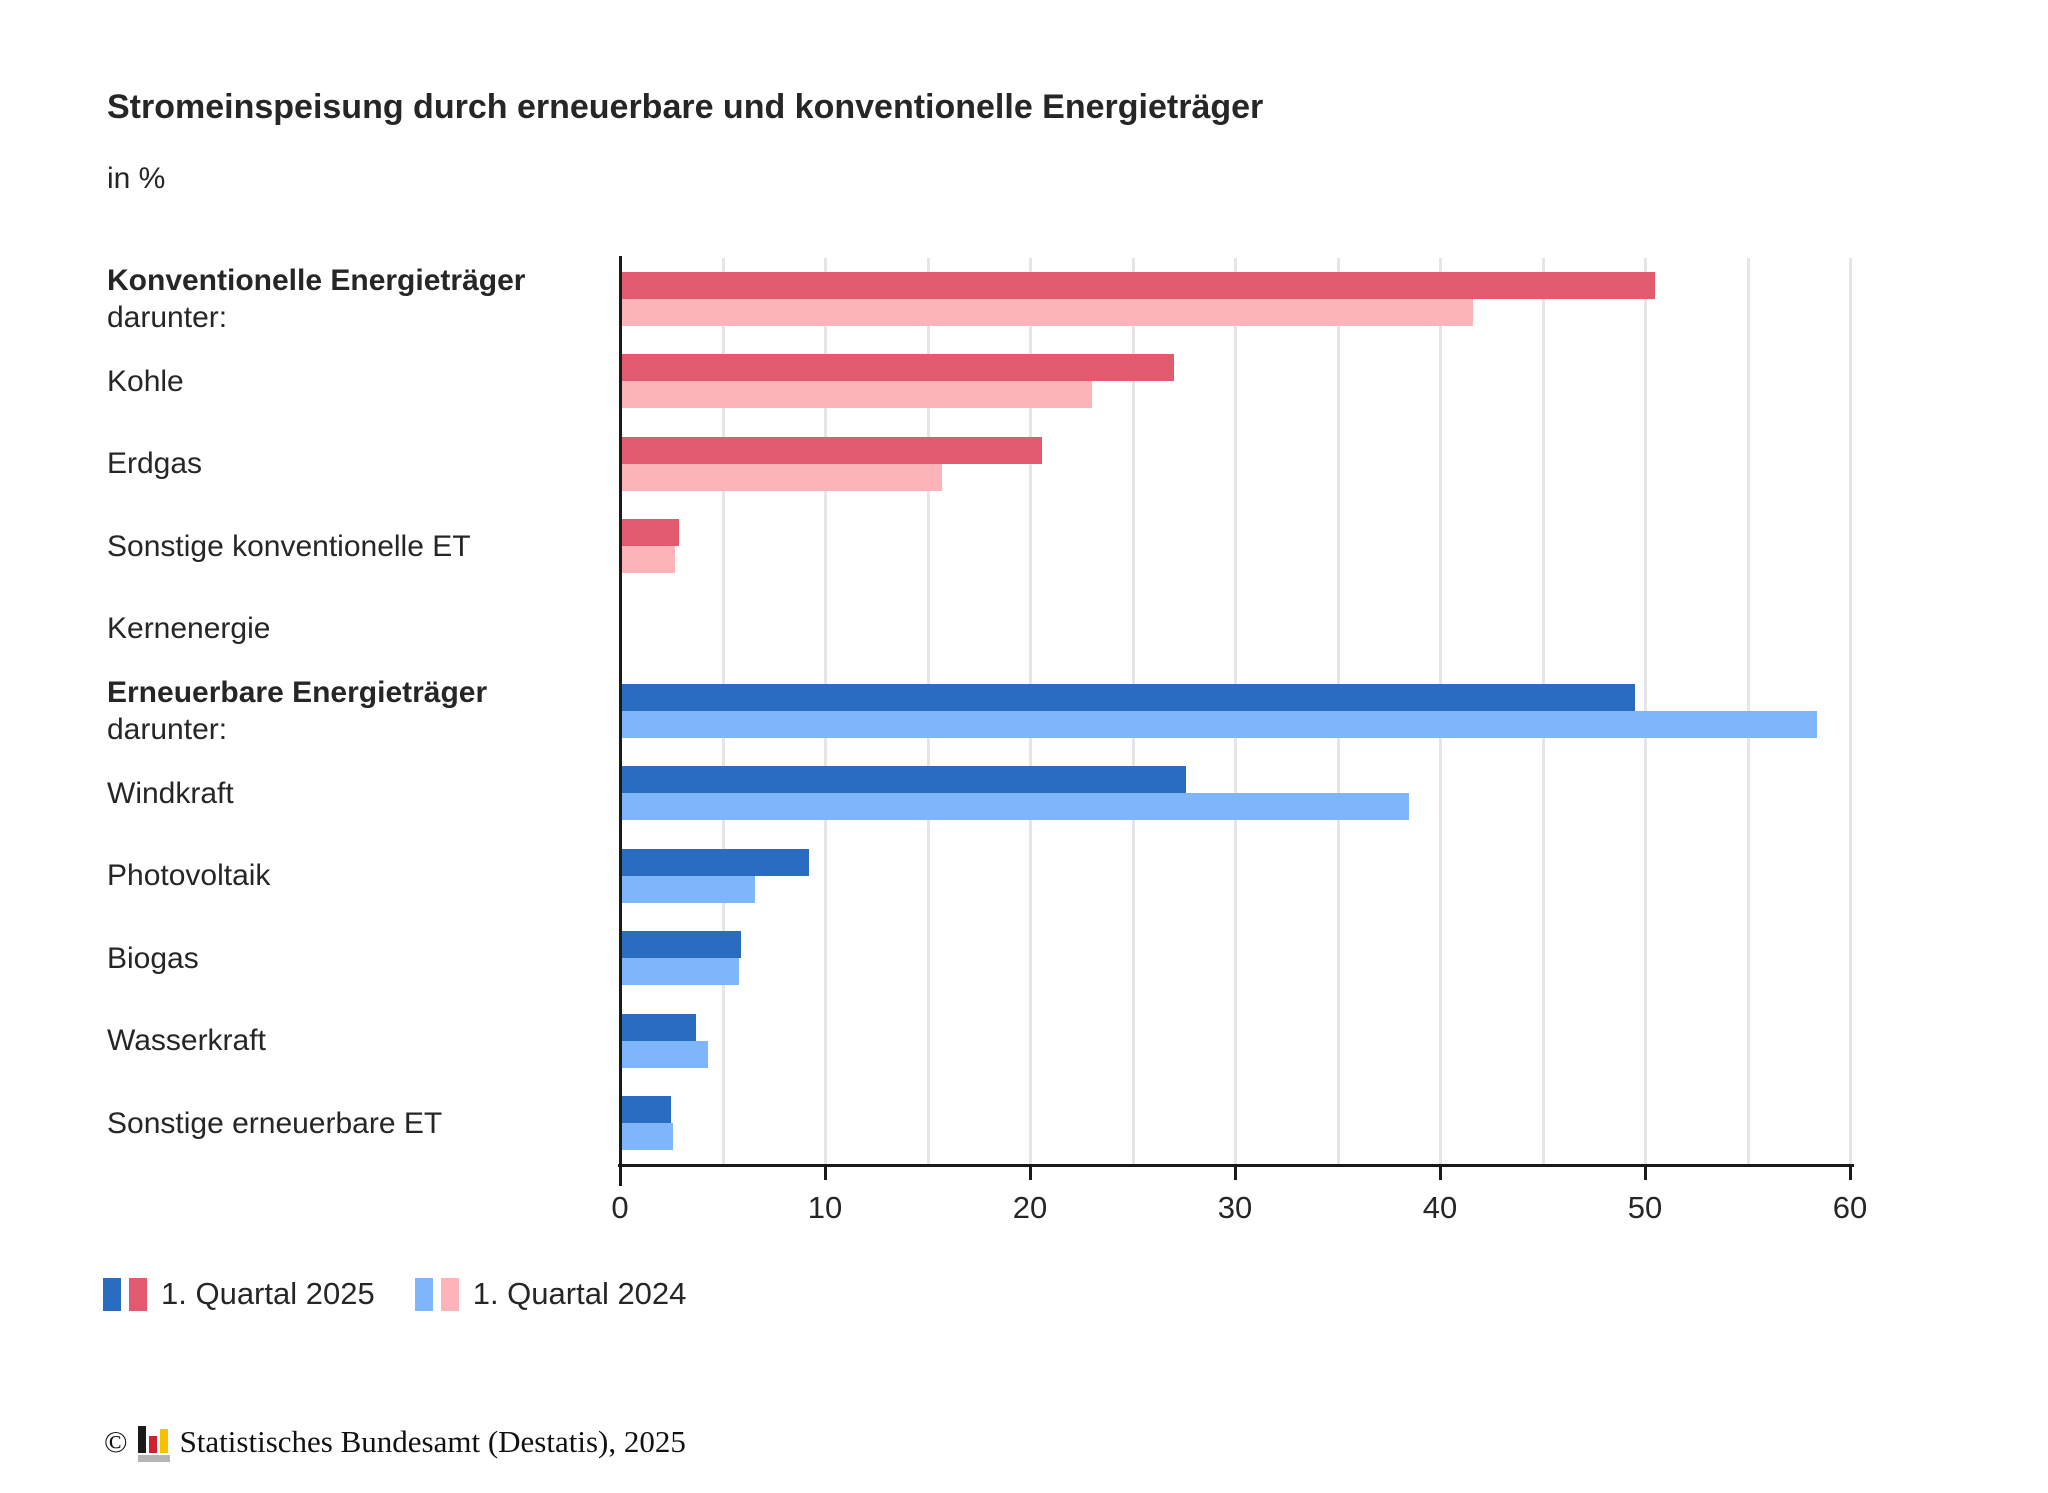 This screenshot has height=1493, width=2048. What do you see at coordinates (268, 1293) in the screenshot?
I see `legend-item-label: 1. Quartal 2025` at bounding box center [268, 1293].